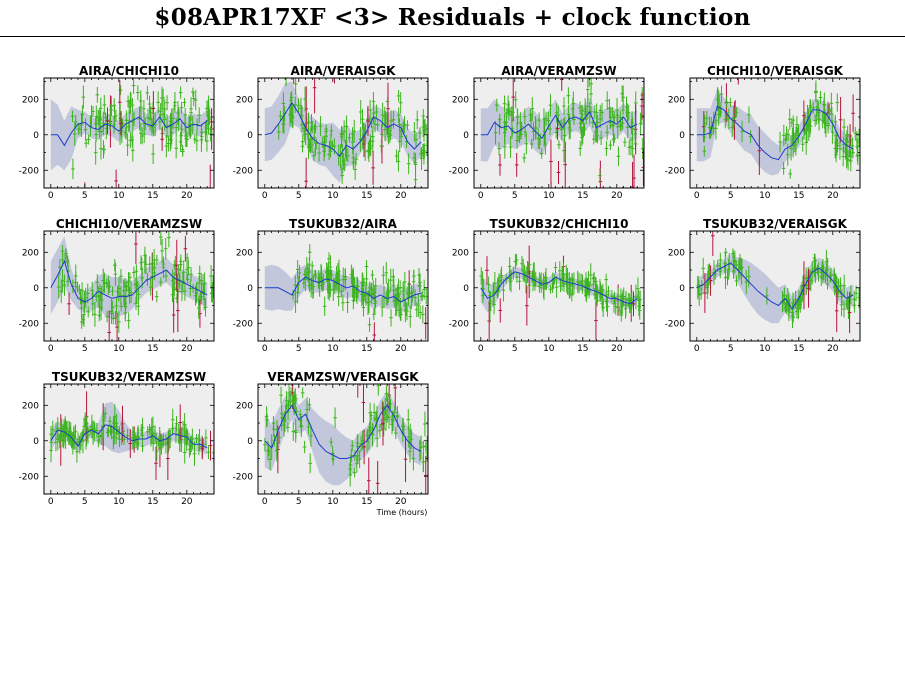  What do you see at coordinates (129, 224) in the screenshot?
I see `panel-title: CHICHI10/VERAMZSW` at bounding box center [129, 224].